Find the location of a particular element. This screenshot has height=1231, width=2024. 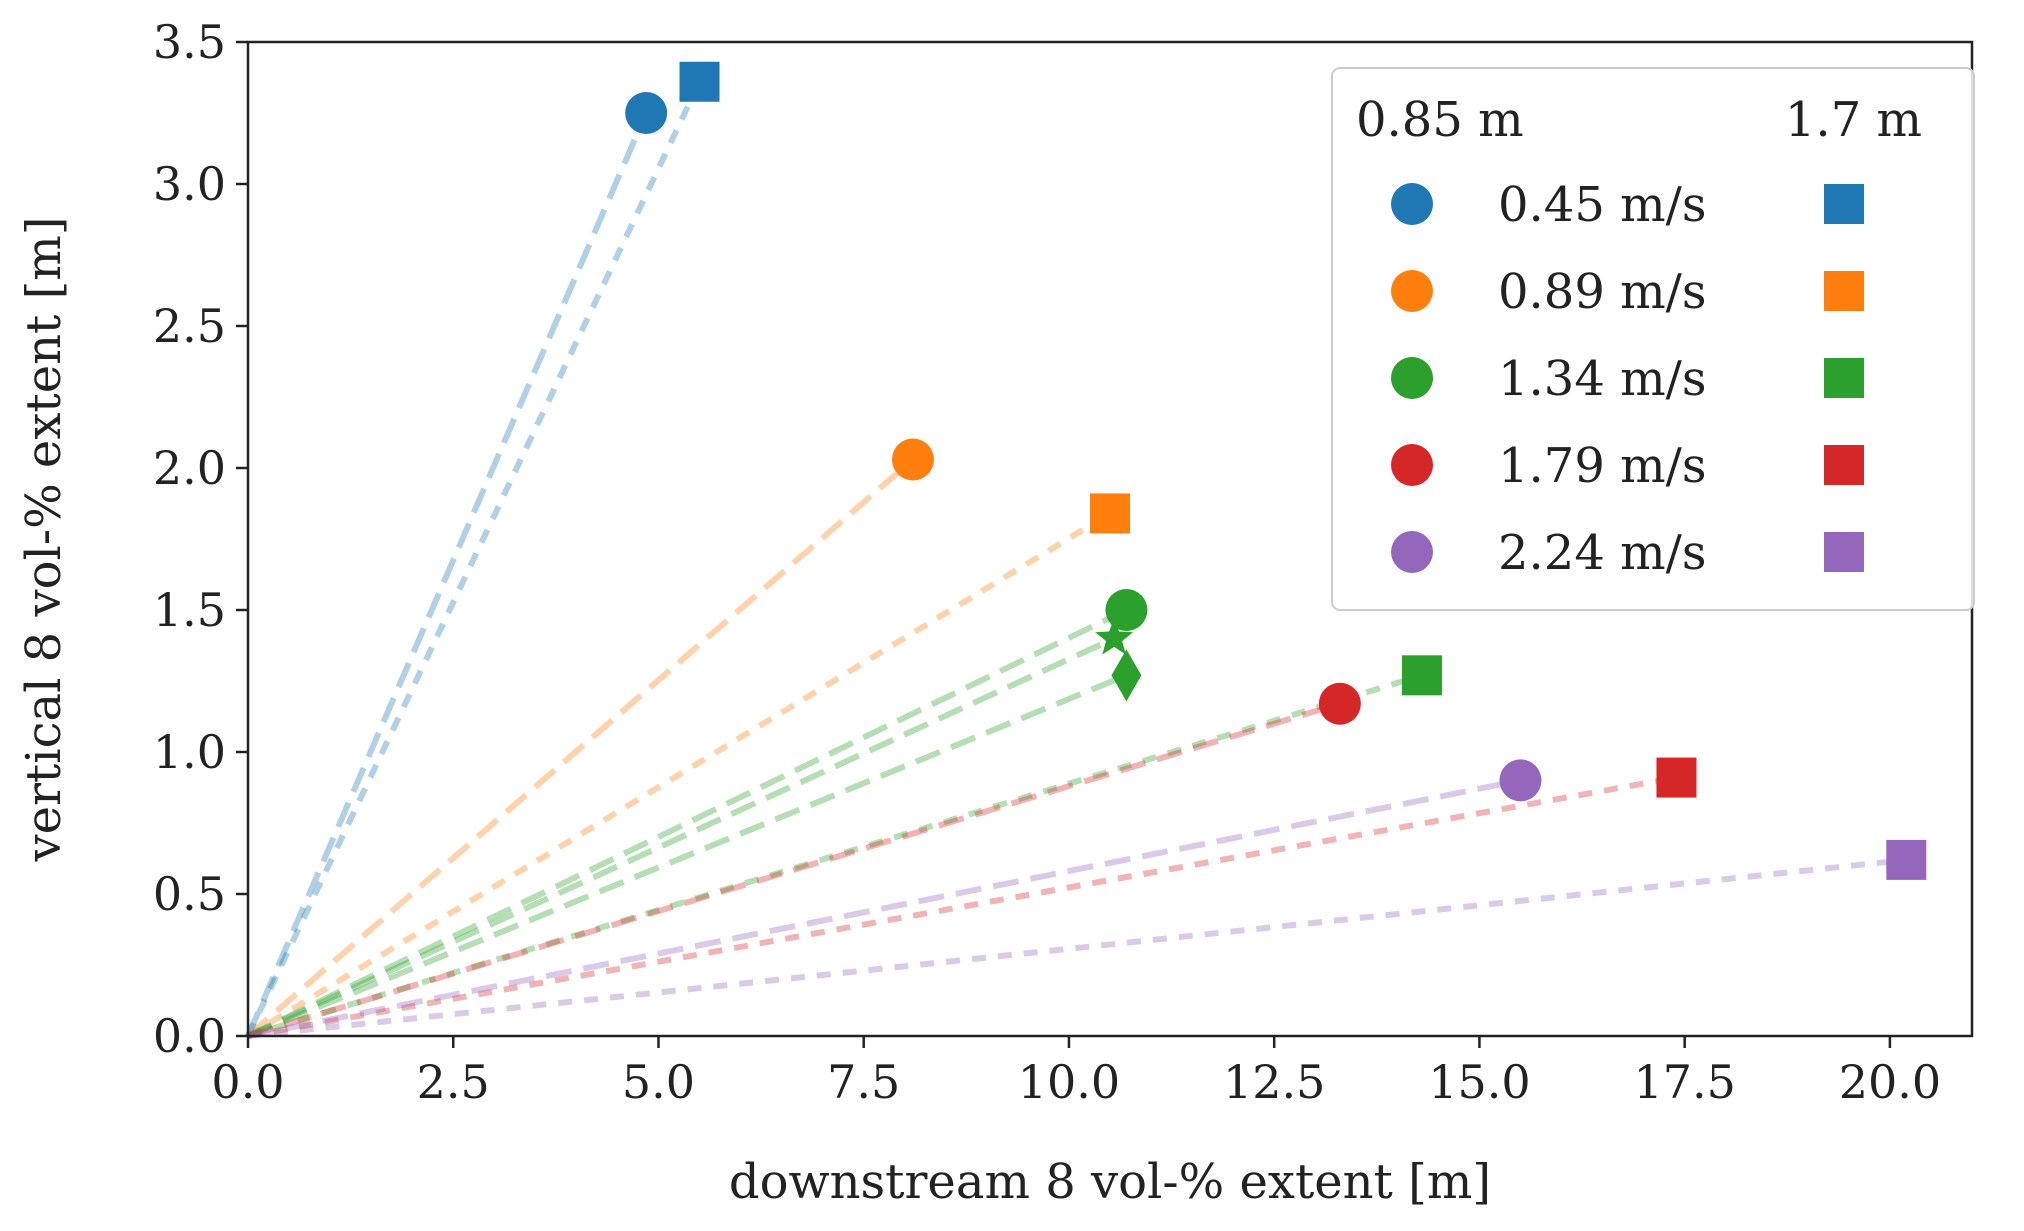

x-tick-label-5-0: 5.0 is located at coordinates (658, 1082).